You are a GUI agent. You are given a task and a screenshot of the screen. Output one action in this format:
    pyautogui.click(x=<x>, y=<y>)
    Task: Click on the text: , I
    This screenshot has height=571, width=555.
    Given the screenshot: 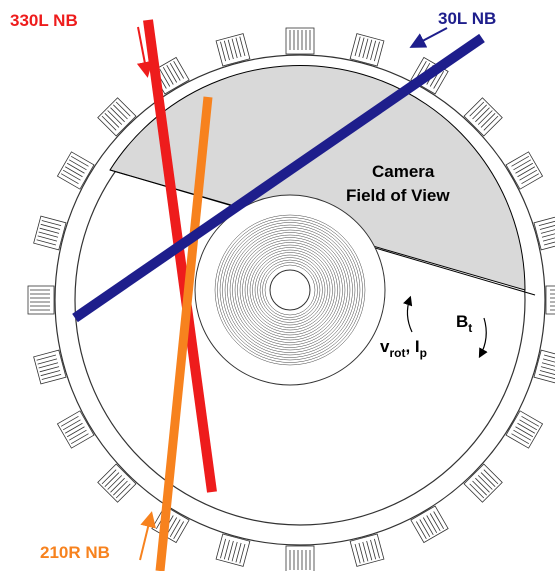 What is the action you would take?
    pyautogui.click(x=412, y=346)
    